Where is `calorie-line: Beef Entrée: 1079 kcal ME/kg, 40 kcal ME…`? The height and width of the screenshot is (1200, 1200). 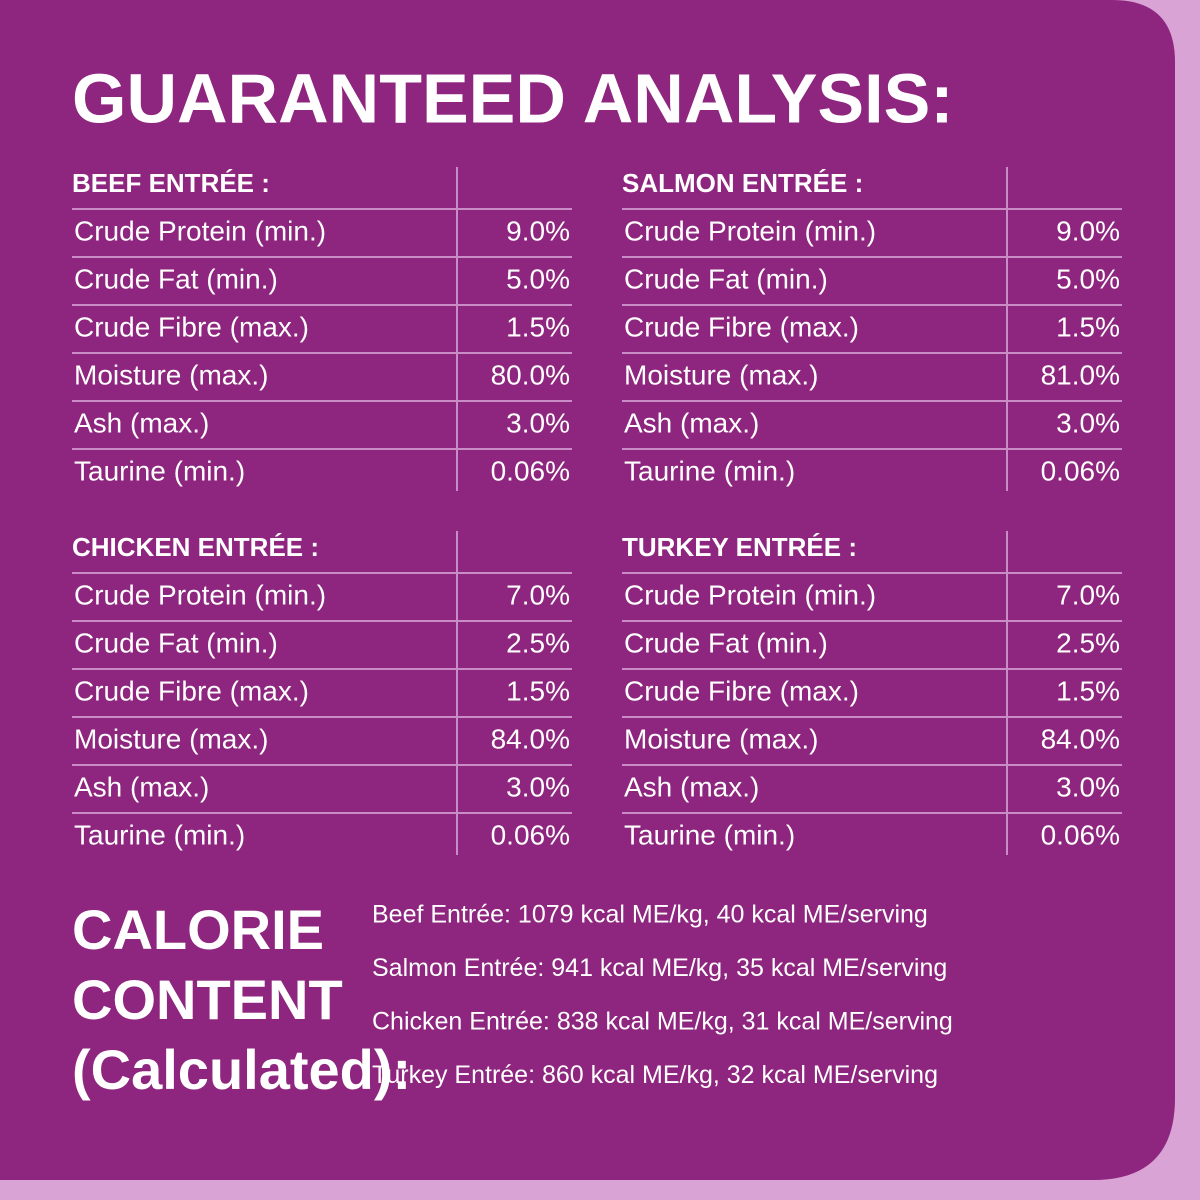 calorie-line: Beef Entrée: 1079 kcal ME/kg, 40 kcal ME… is located at coordinates (650, 915).